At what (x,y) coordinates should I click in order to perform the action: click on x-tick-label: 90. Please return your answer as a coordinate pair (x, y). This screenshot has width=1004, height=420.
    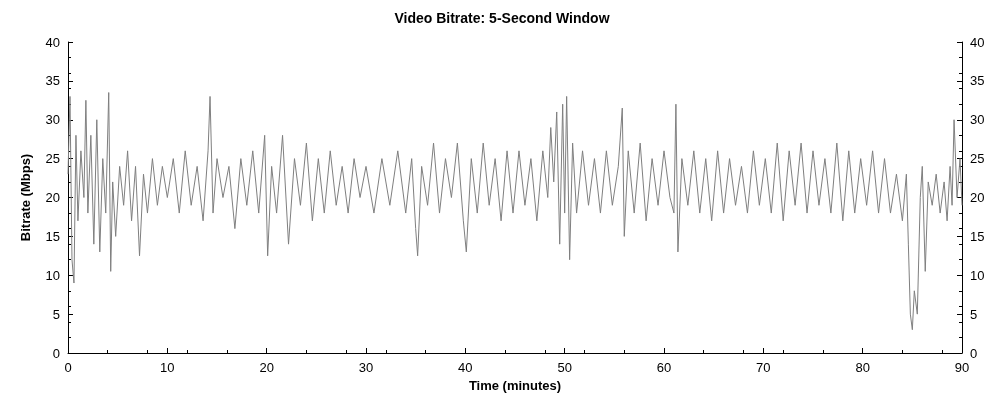
    Looking at the image, I should click on (962, 367).